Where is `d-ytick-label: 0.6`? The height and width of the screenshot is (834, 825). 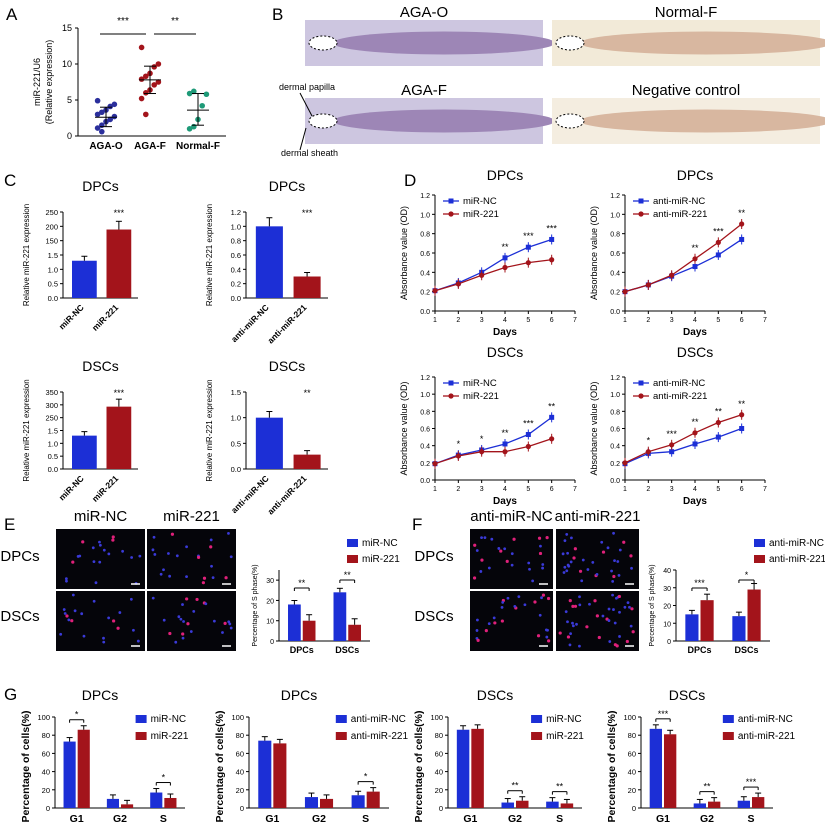
d-ytick-label: 0.6 is located at coordinates (615, 254).